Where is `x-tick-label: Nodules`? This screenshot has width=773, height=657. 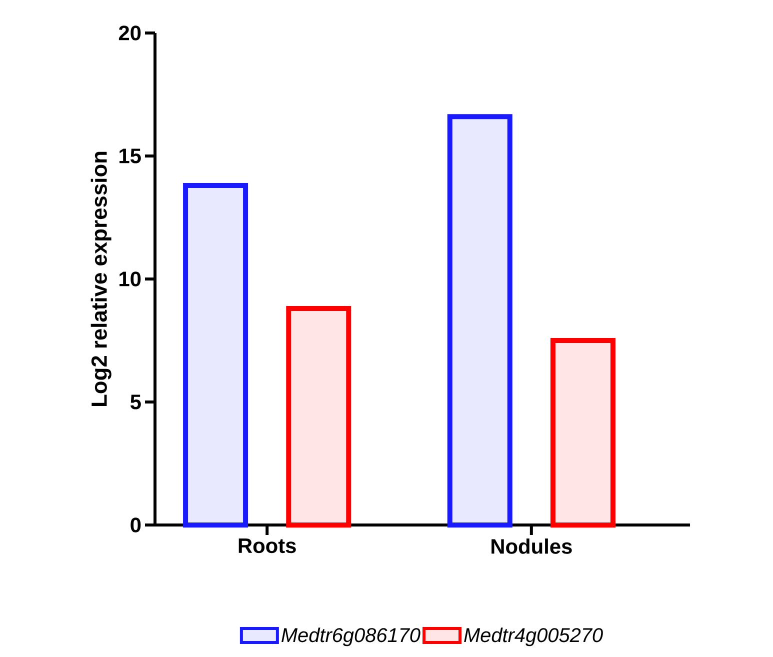
x-tick-label: Nodules is located at coordinates (532, 546).